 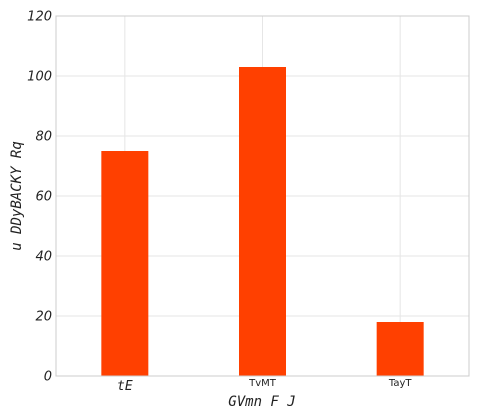 I want to click on y-tick-label: 60, so click(x=43, y=197).